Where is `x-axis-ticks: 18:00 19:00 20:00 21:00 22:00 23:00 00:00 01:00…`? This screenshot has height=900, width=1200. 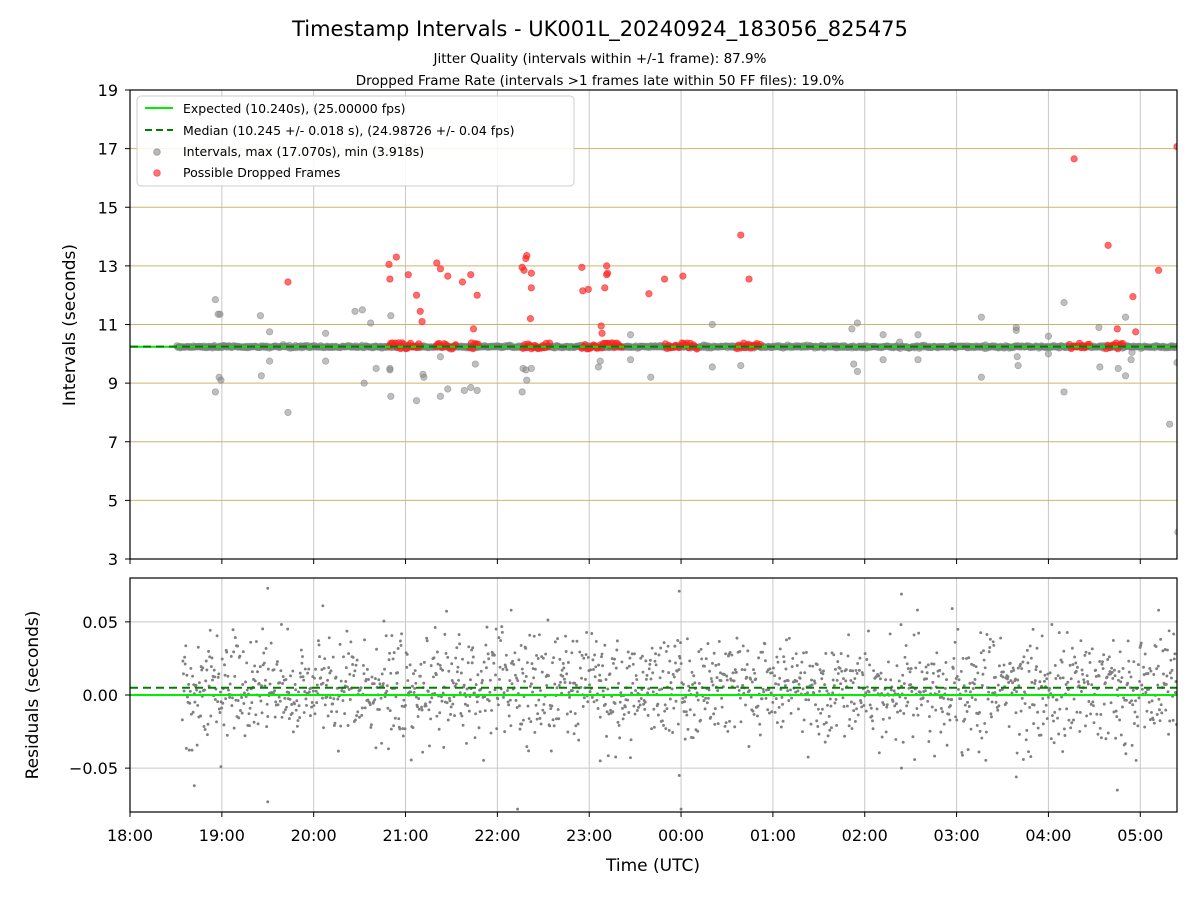 x-axis-ticks: 18:00 19:00 20:00 21:00 22:00 23:00 00:00 01:00… is located at coordinates (635, 828).